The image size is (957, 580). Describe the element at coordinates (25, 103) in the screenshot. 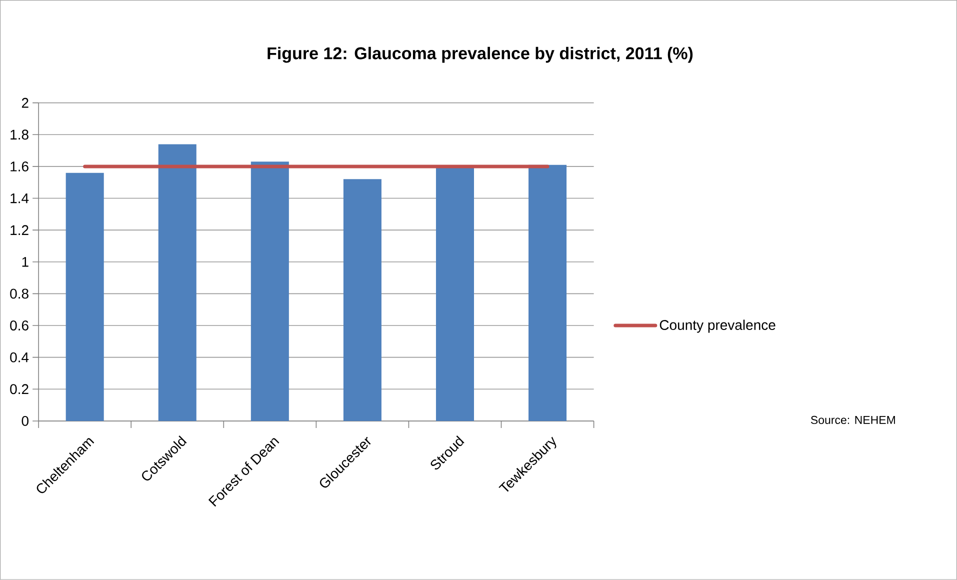

I see `y-tick-label: 2` at that location.